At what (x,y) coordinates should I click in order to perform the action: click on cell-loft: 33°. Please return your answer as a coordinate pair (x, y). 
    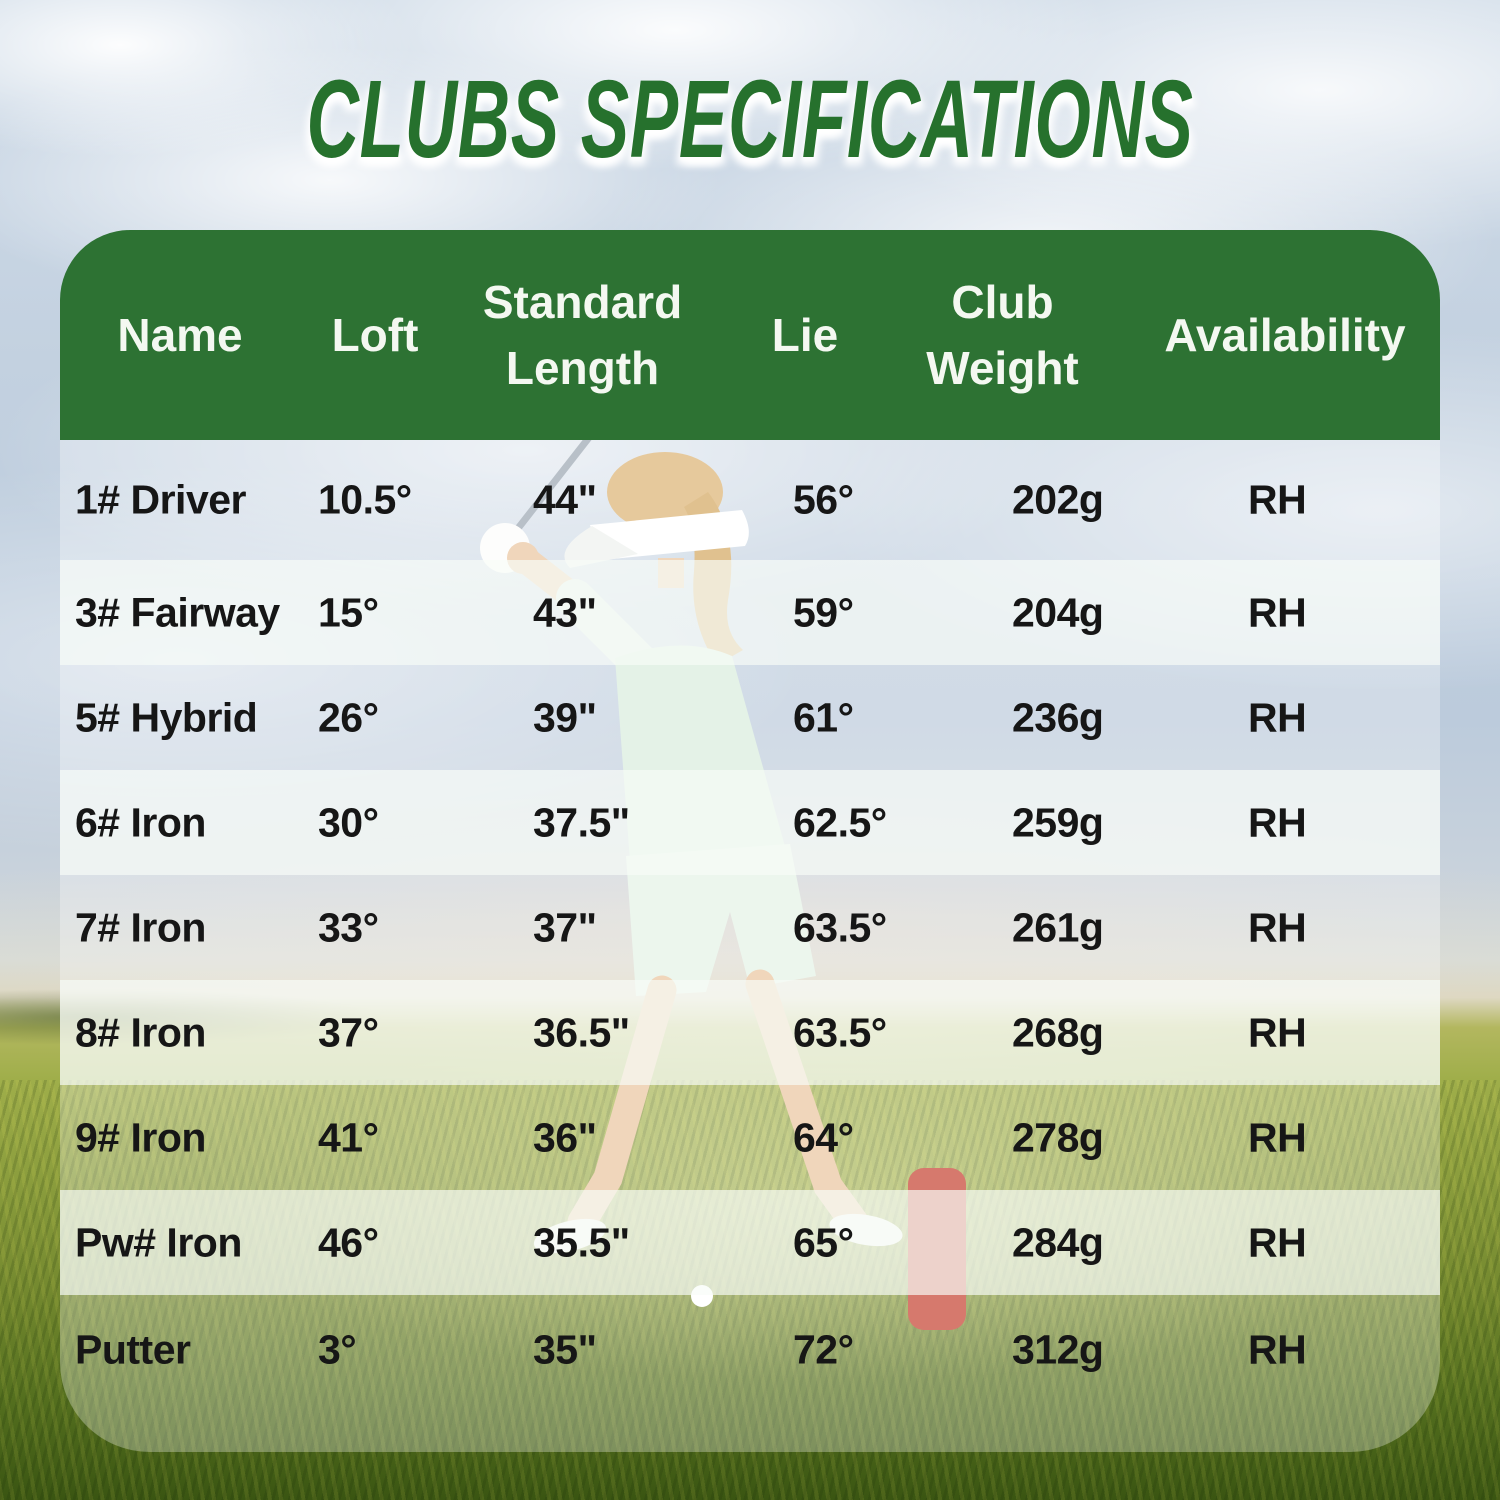
    Looking at the image, I should click on (348, 927).